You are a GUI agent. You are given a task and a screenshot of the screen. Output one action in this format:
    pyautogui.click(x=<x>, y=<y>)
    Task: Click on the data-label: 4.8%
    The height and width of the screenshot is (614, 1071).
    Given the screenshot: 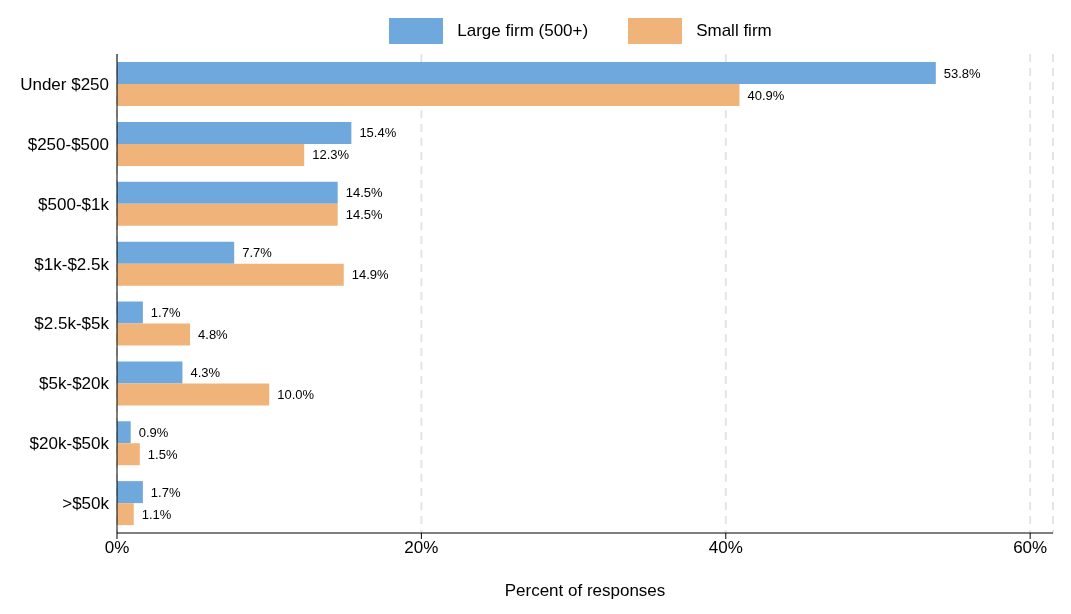 What is the action you would take?
    pyautogui.click(x=213, y=334)
    